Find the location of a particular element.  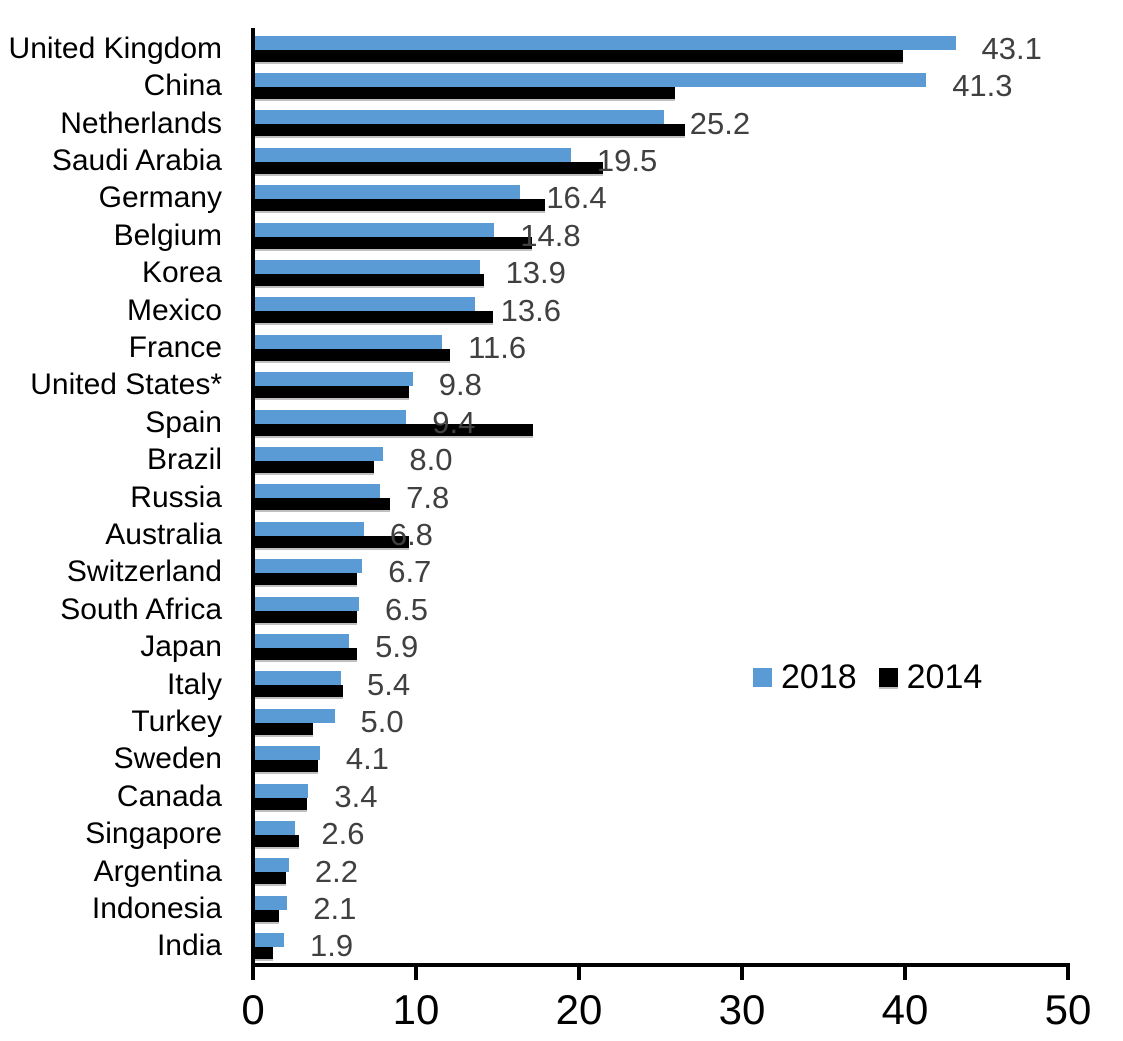

value-label: 2.6 is located at coordinates (343, 834).